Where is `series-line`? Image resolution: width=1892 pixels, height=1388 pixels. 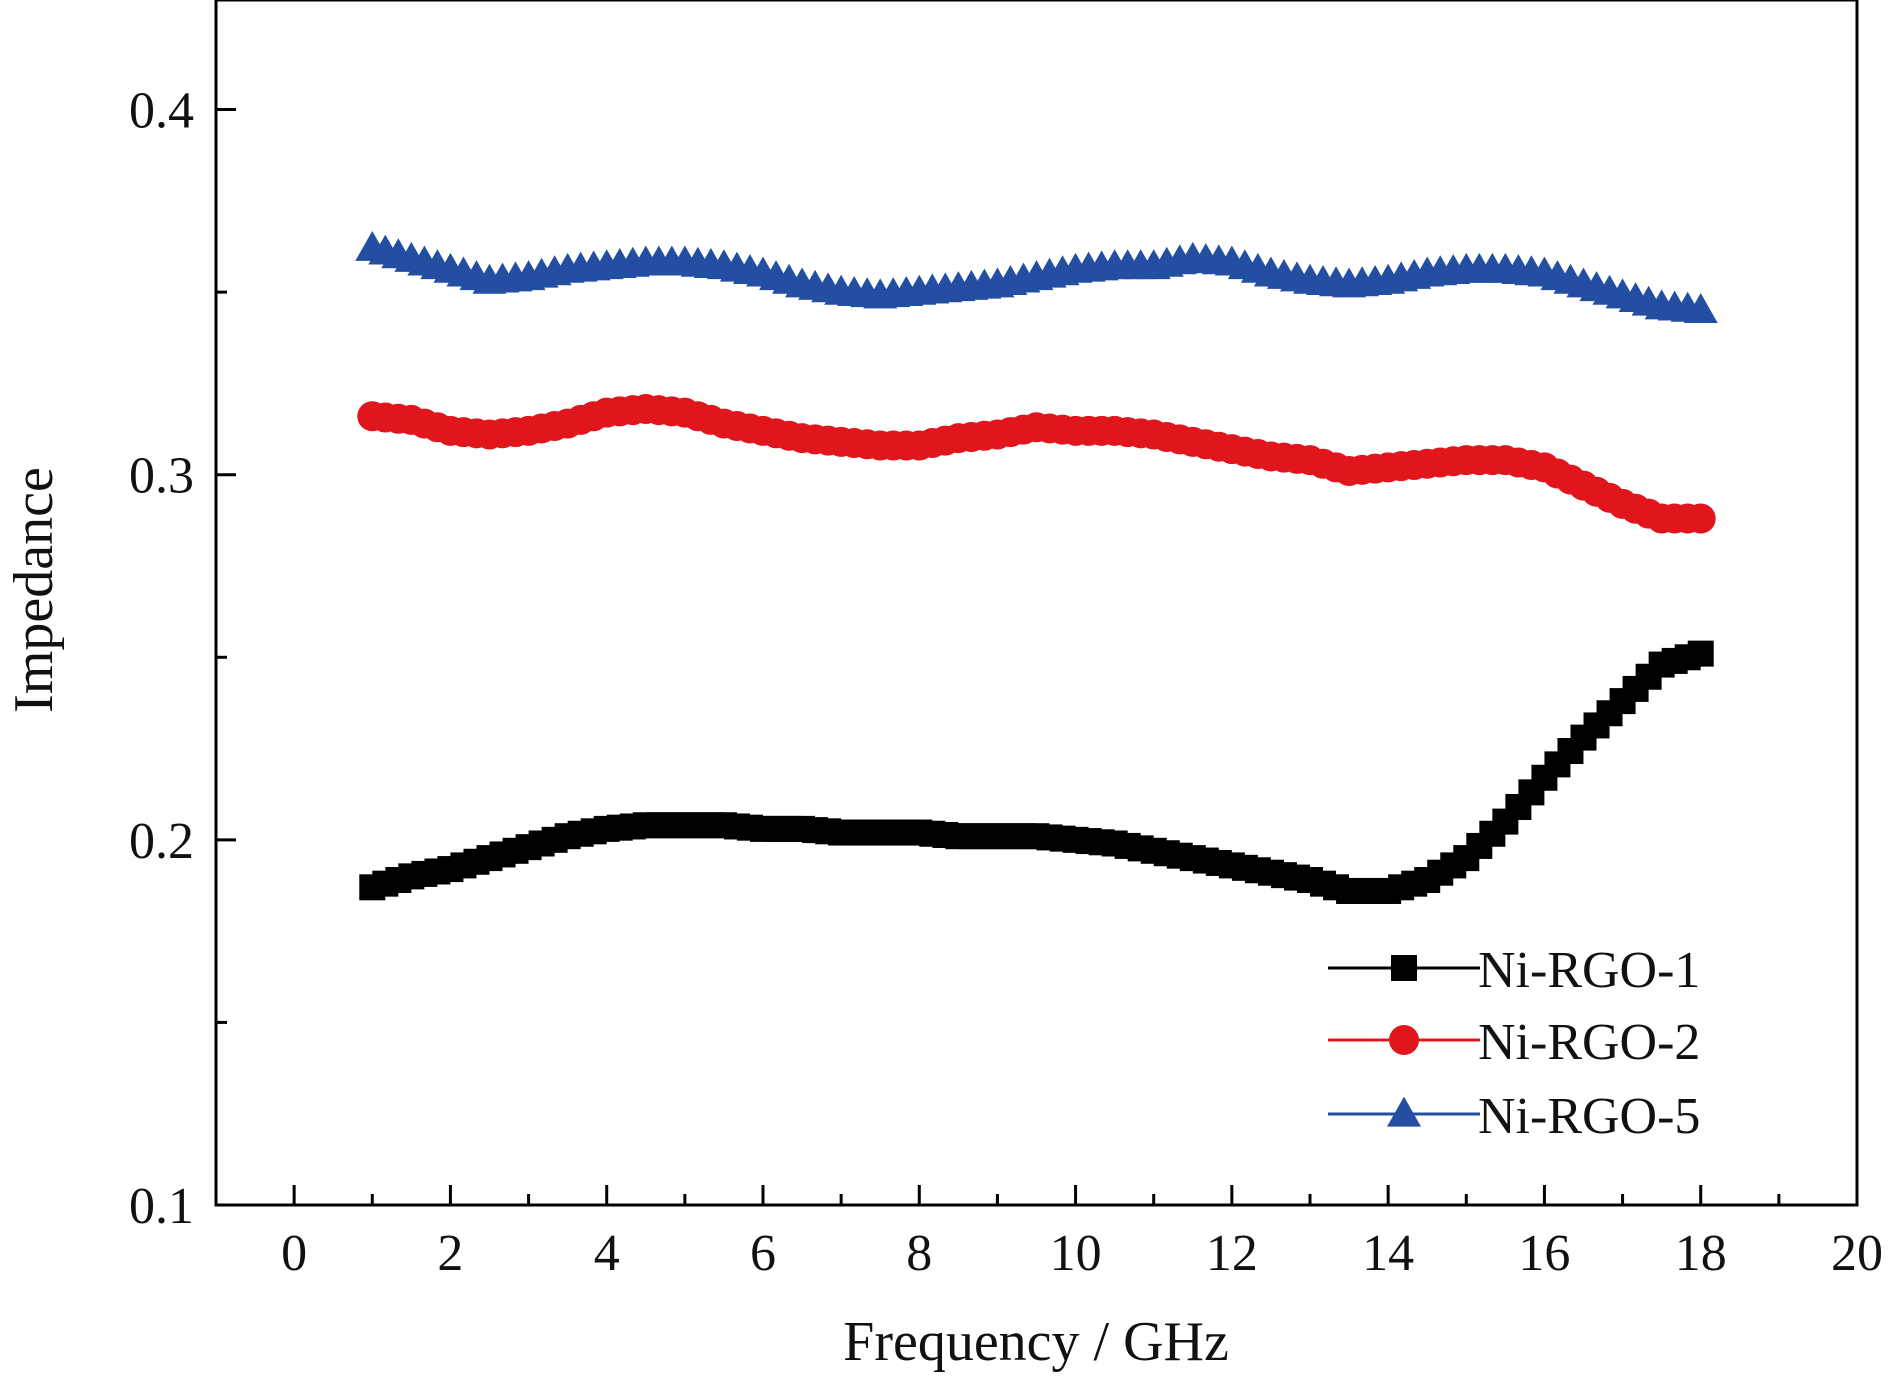 series-line is located at coordinates (1036, 772).